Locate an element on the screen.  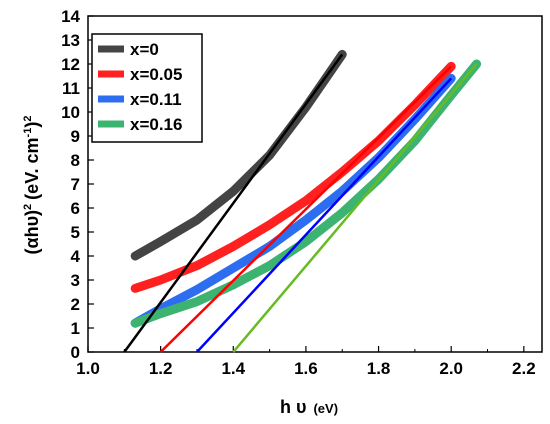
y-tick-label: 10 is located at coordinates (70, 112).